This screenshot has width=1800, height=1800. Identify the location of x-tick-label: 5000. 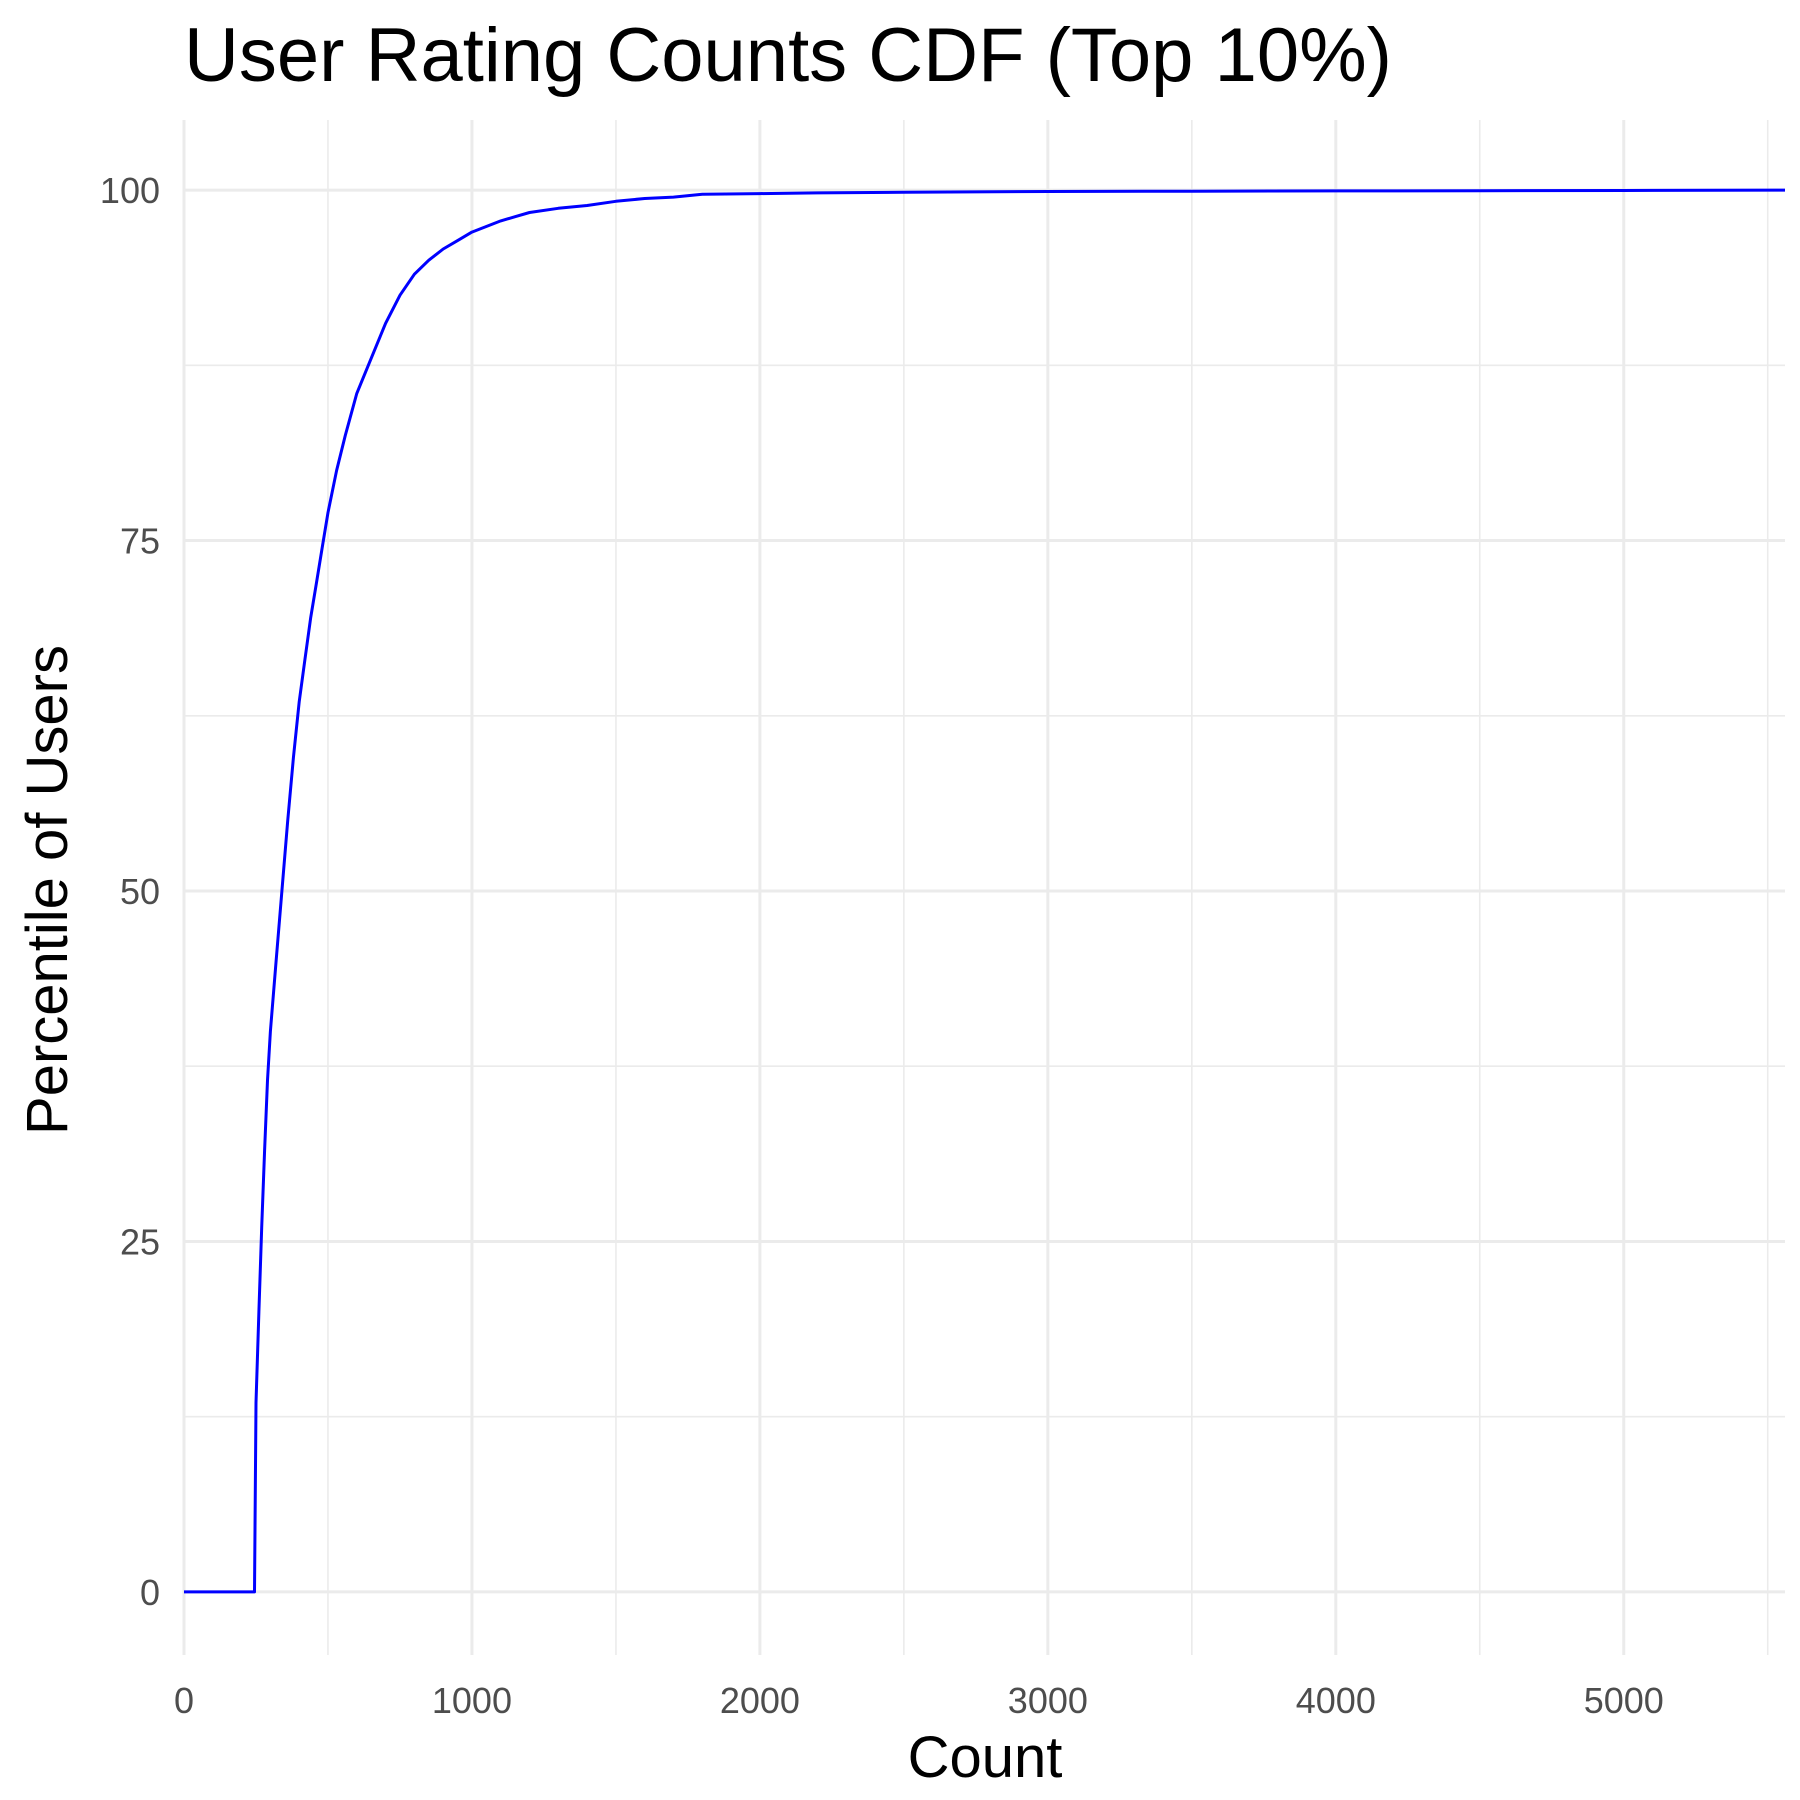
(1624, 1700).